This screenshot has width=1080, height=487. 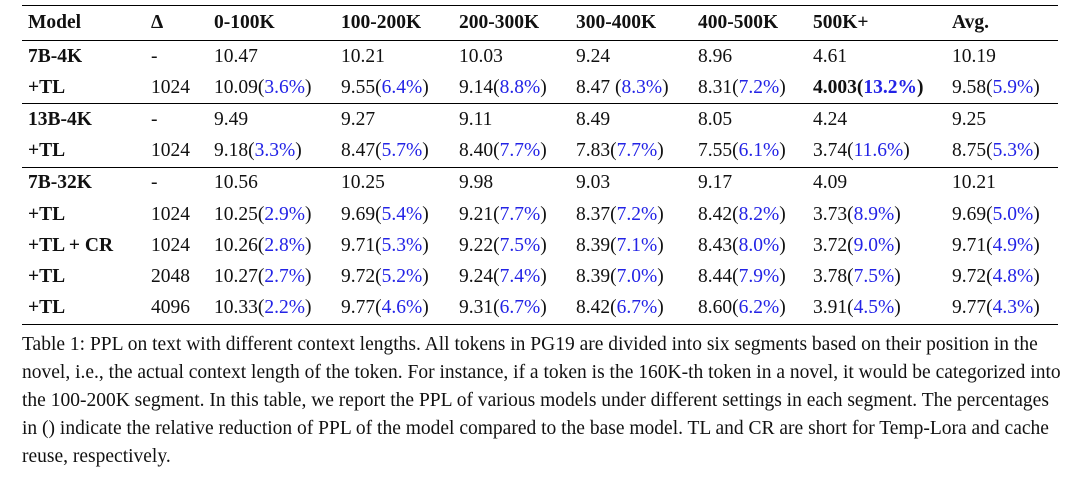 What do you see at coordinates (479, 308) in the screenshot?
I see `cell-text: 9.31(` at bounding box center [479, 308].